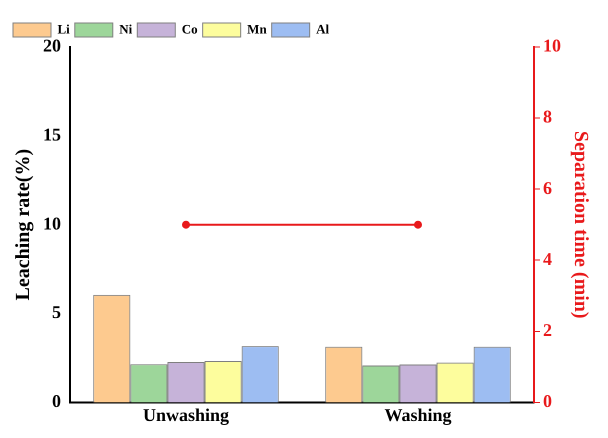 The image size is (608, 438). Describe the element at coordinates (186, 414) in the screenshot. I see `x-tick-label: Unwashing` at that location.